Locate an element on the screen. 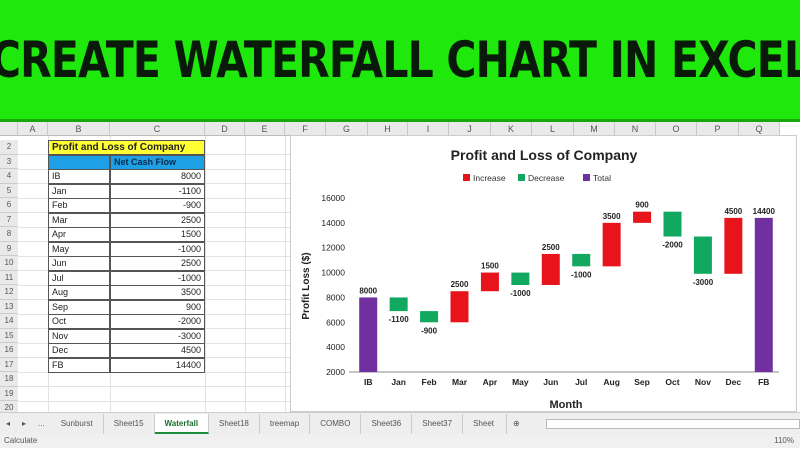  column-header: D is located at coordinates (225, 129).